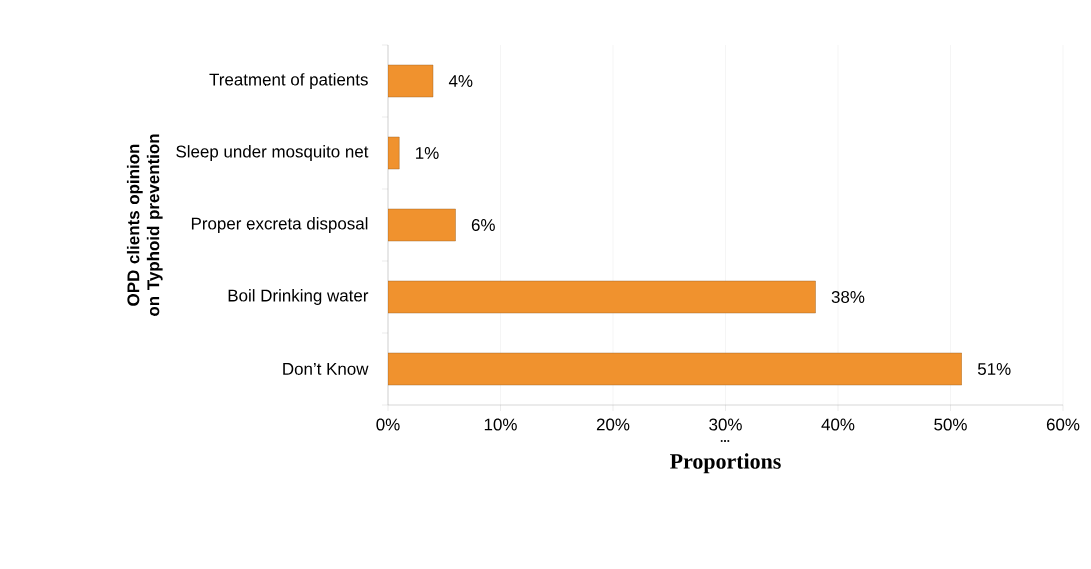  What do you see at coordinates (994, 369) in the screenshot?
I see `data-label: 51%` at bounding box center [994, 369].